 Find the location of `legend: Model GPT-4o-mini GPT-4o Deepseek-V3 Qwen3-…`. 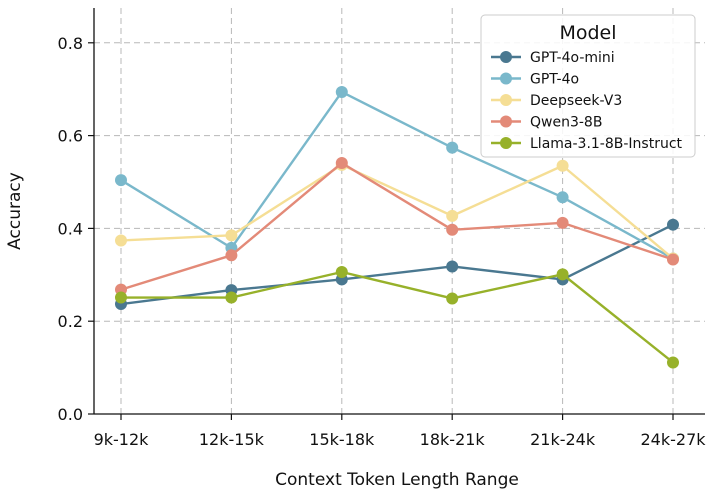

legend: Model GPT-4o-mini GPT-4o Deepseek-V3 Qwen3-… is located at coordinates (588, 86).